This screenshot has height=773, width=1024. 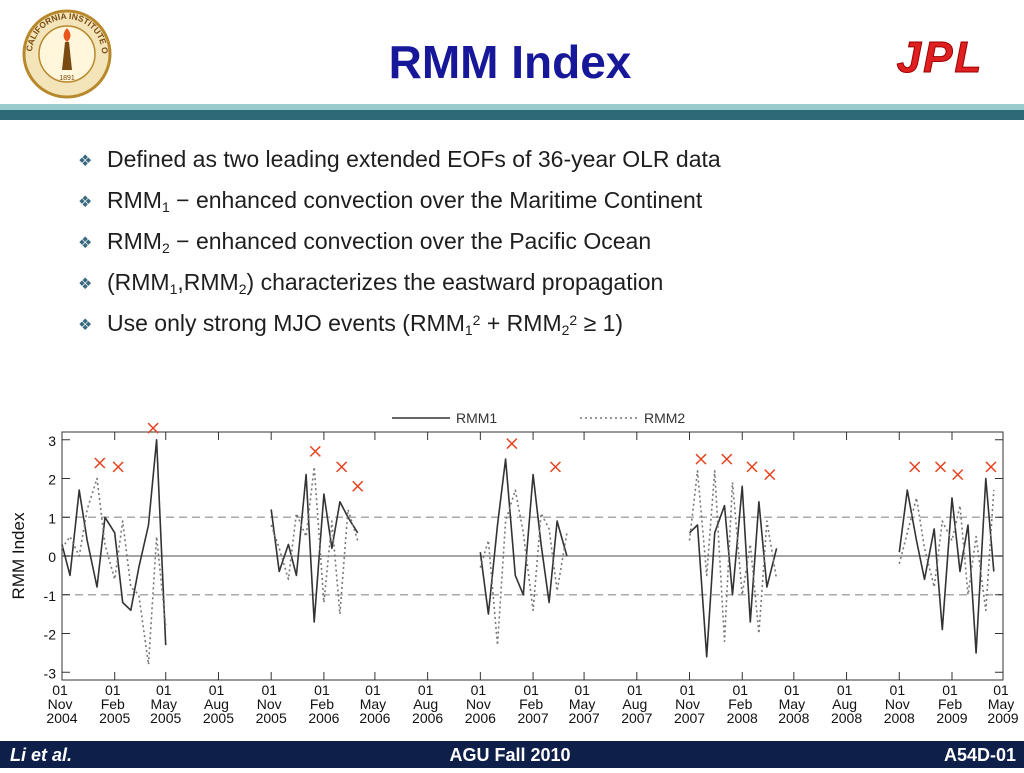 What do you see at coordinates (689, 704) in the screenshot?
I see `x-tick-label: 01 Nov 2007` at bounding box center [689, 704].